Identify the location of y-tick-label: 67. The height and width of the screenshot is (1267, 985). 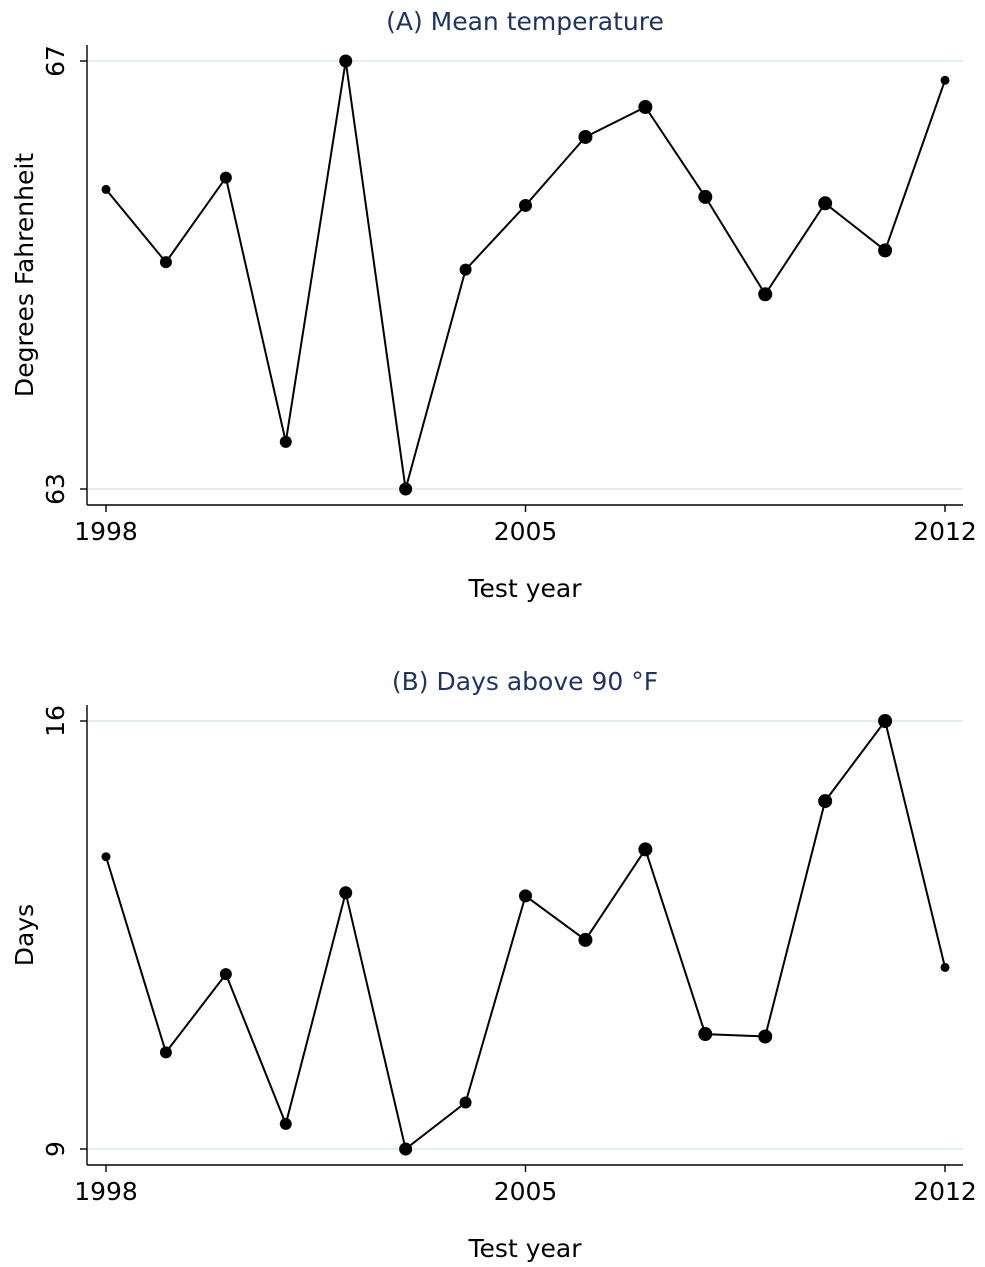
(55, 61).